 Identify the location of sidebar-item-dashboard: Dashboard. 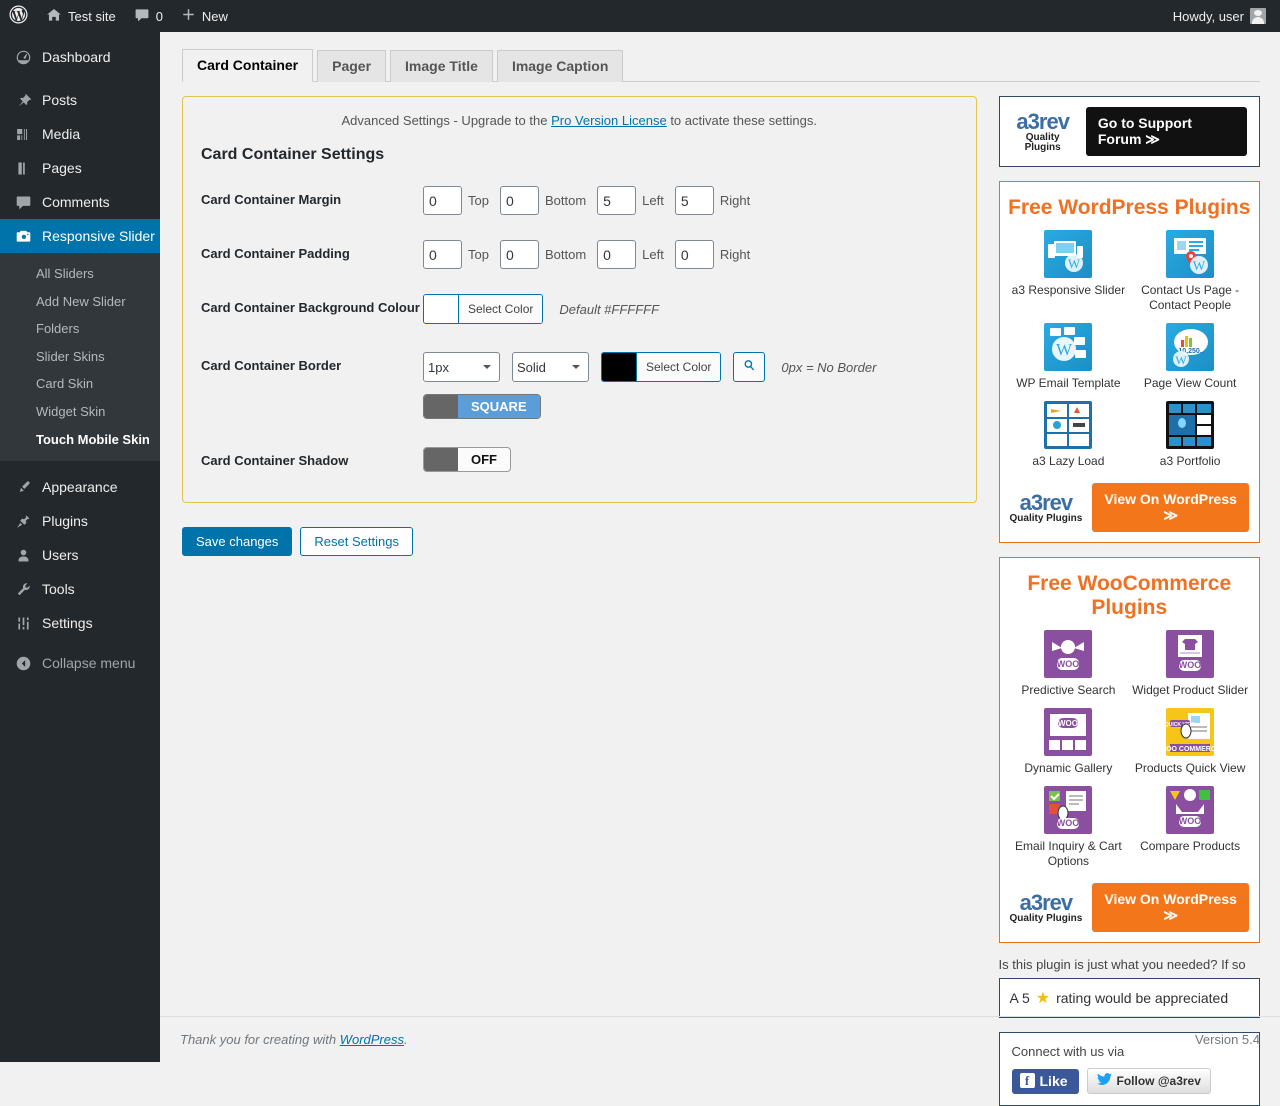
(80, 57).